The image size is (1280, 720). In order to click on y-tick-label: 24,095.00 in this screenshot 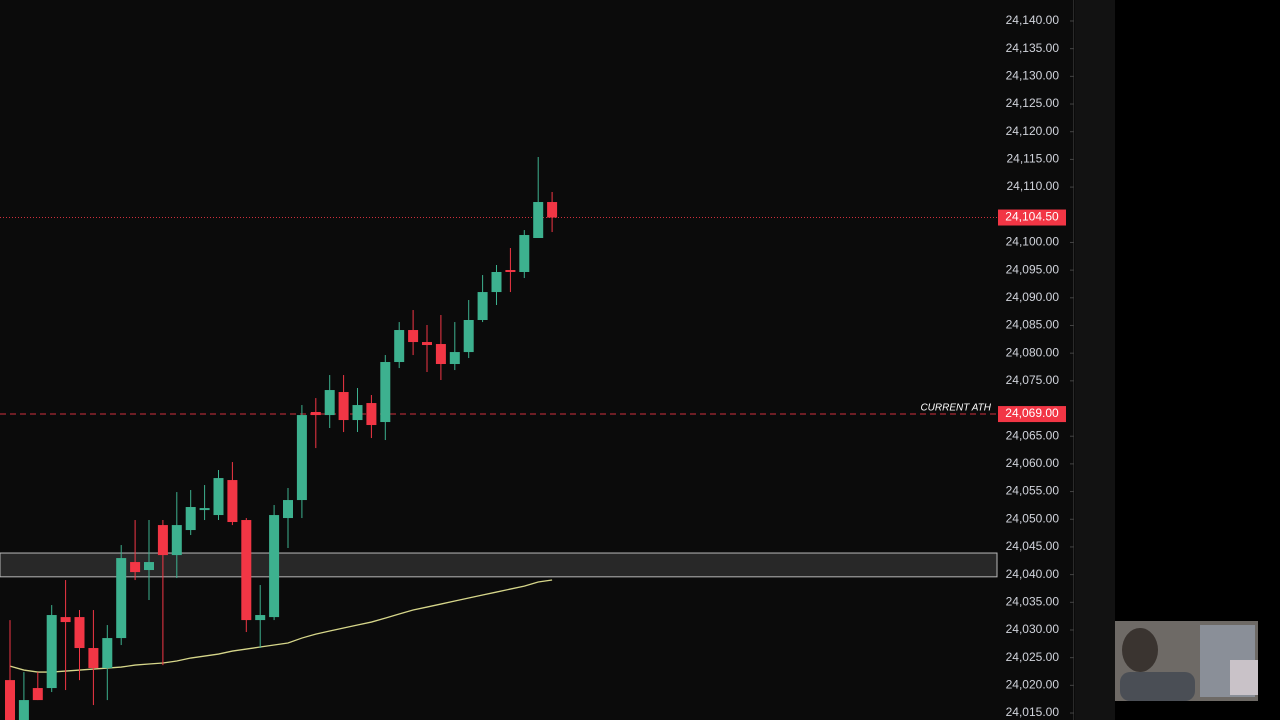, I will do `click(1033, 269)`.